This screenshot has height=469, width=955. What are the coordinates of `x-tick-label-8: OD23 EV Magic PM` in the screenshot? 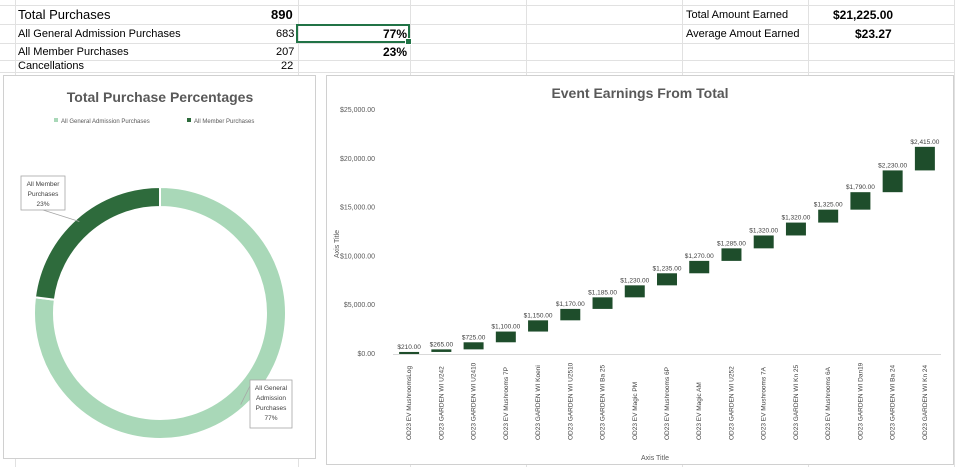 It's located at (635, 411).